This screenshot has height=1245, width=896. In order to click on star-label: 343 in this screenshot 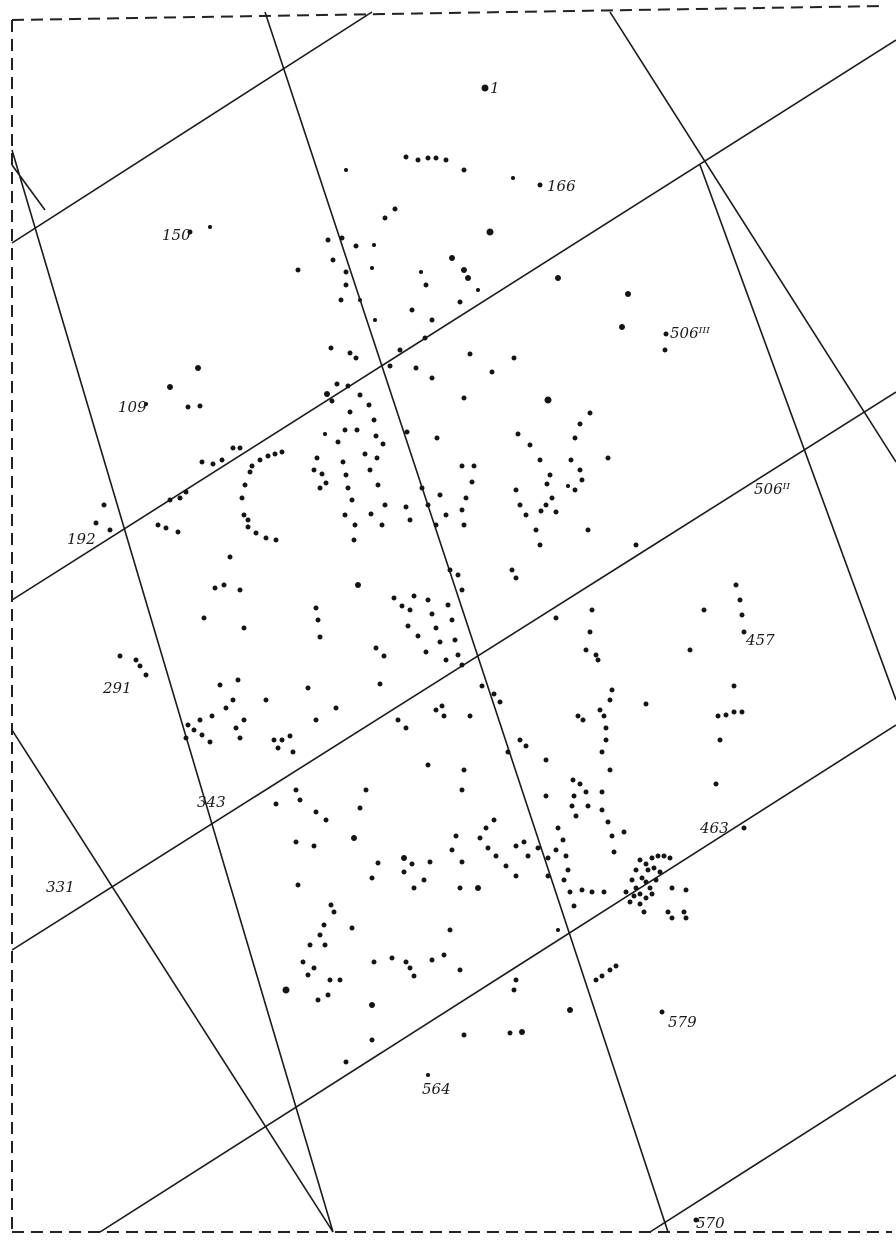, I will do `click(211, 802)`.